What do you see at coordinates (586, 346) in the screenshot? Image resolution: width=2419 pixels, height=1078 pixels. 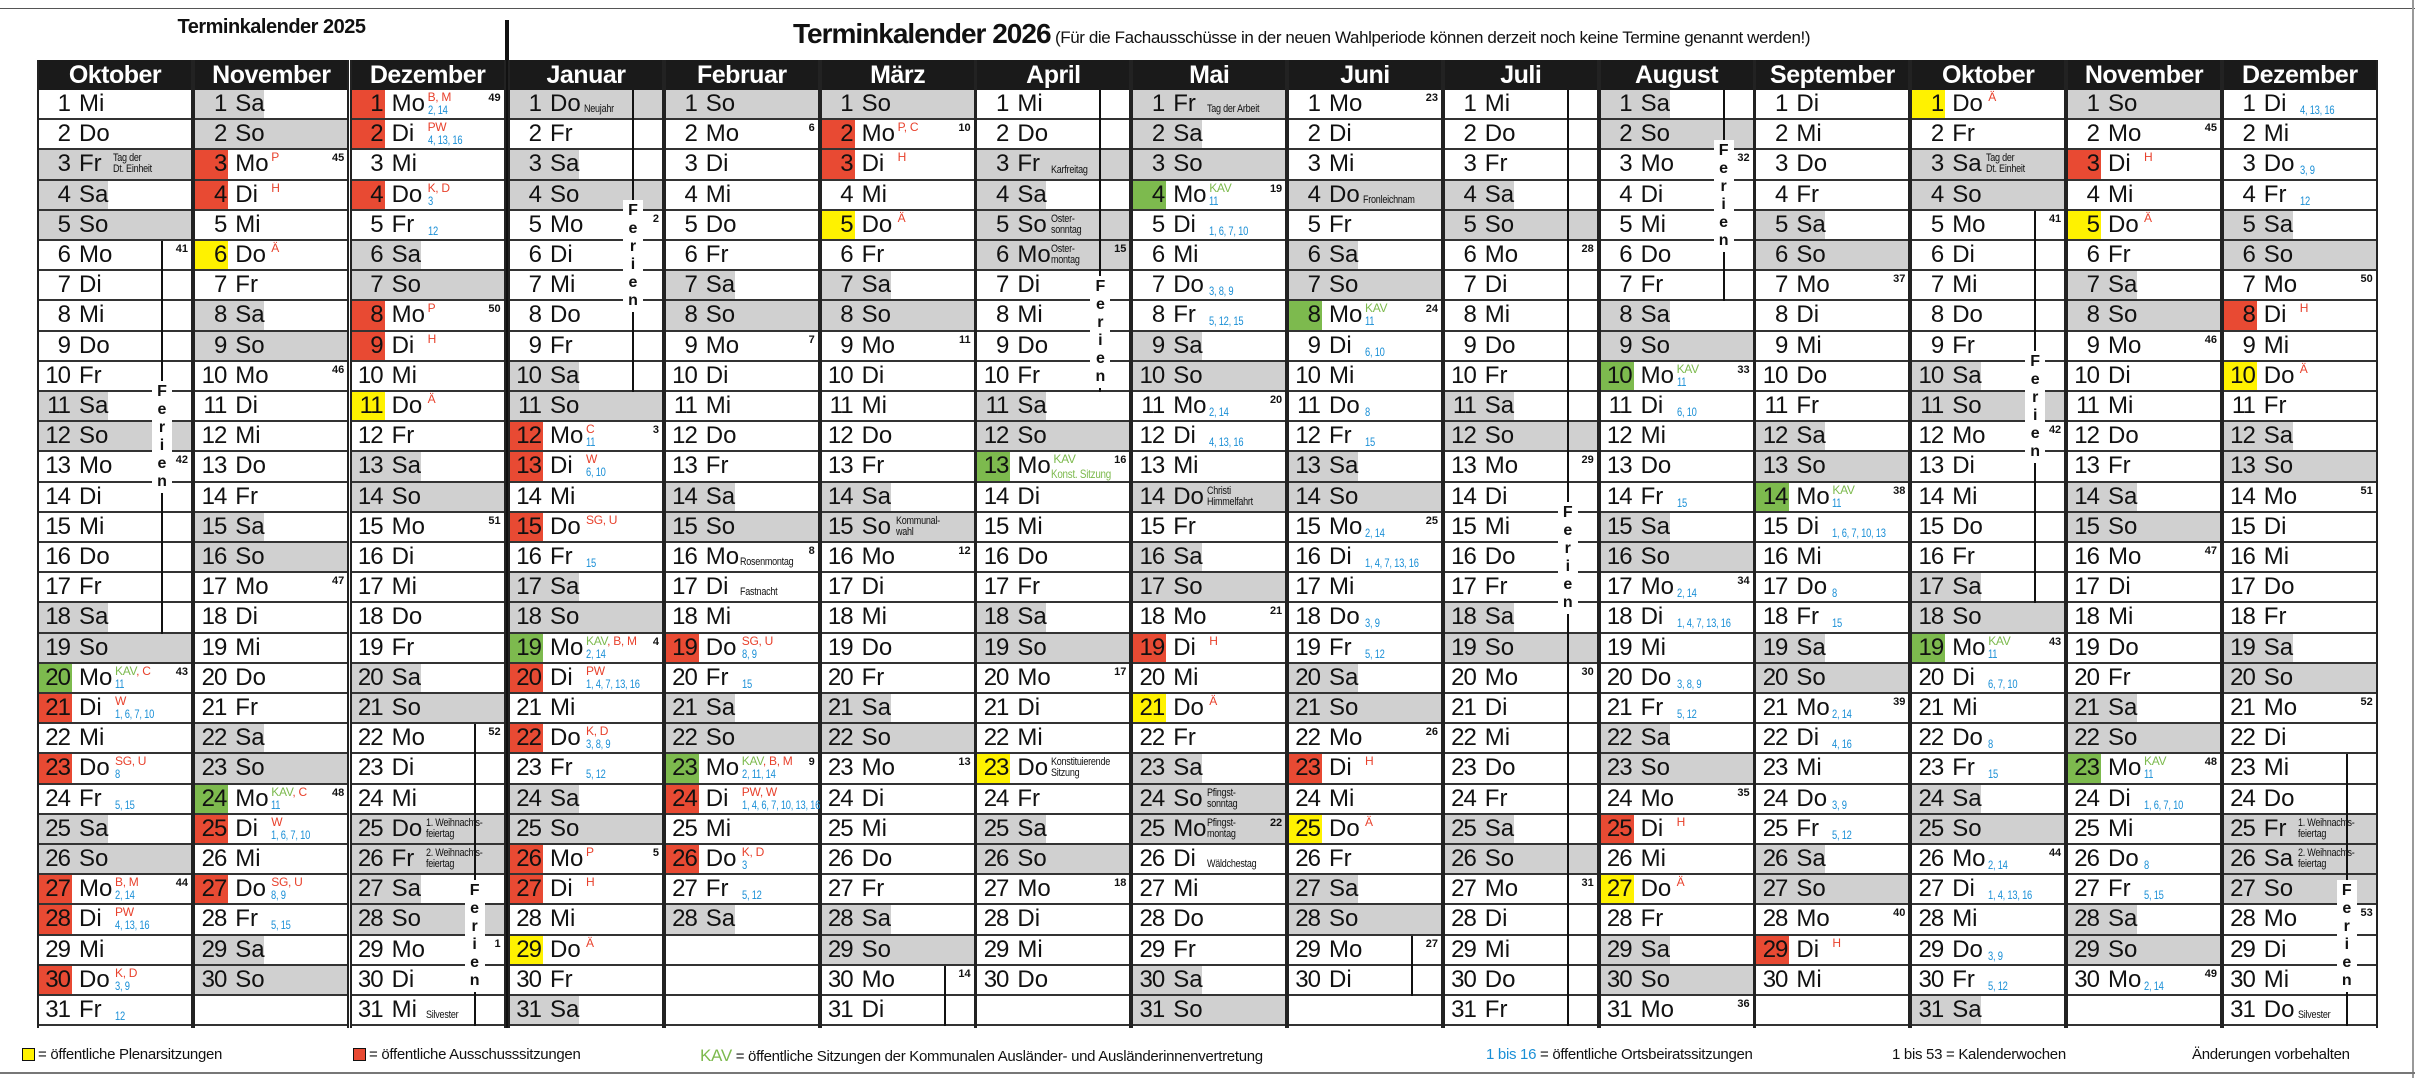 I see `day-row: 9 Fr` at bounding box center [586, 346].